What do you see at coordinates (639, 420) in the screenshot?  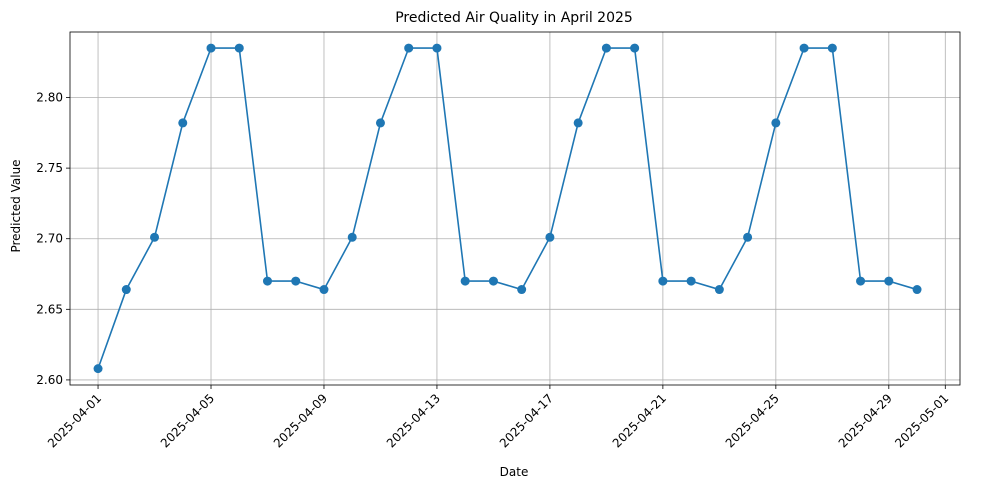 I see `x-tick-label: 2025-04-21` at bounding box center [639, 420].